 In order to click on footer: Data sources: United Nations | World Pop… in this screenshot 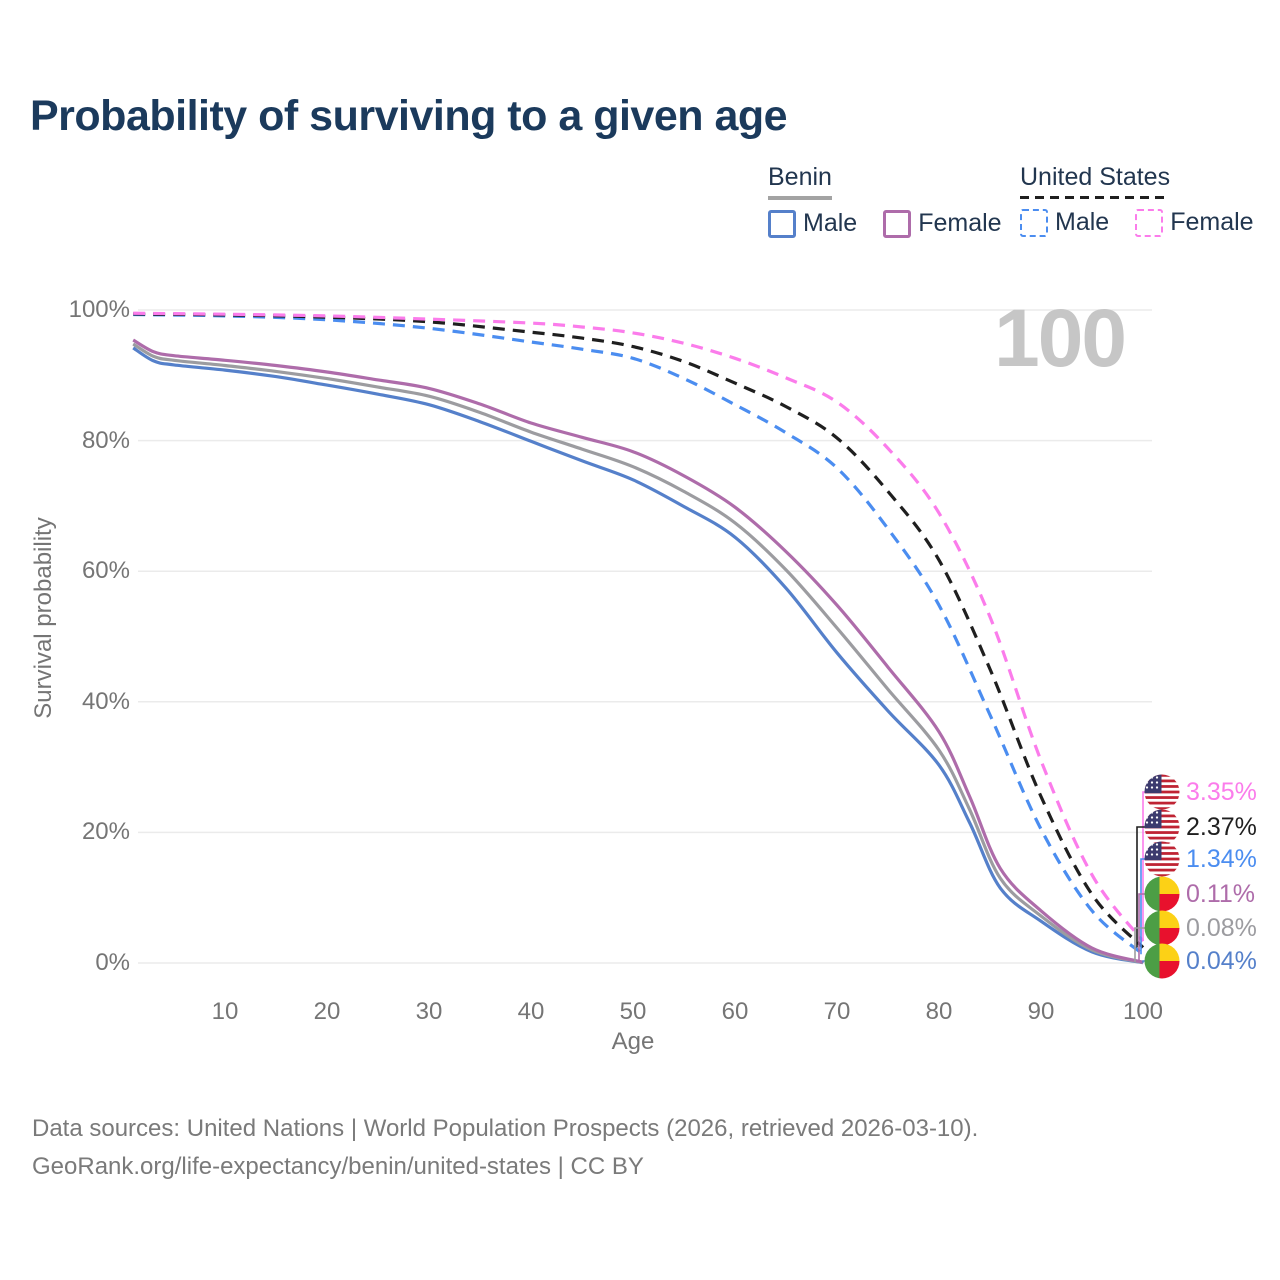, I will do `click(505, 1148)`.